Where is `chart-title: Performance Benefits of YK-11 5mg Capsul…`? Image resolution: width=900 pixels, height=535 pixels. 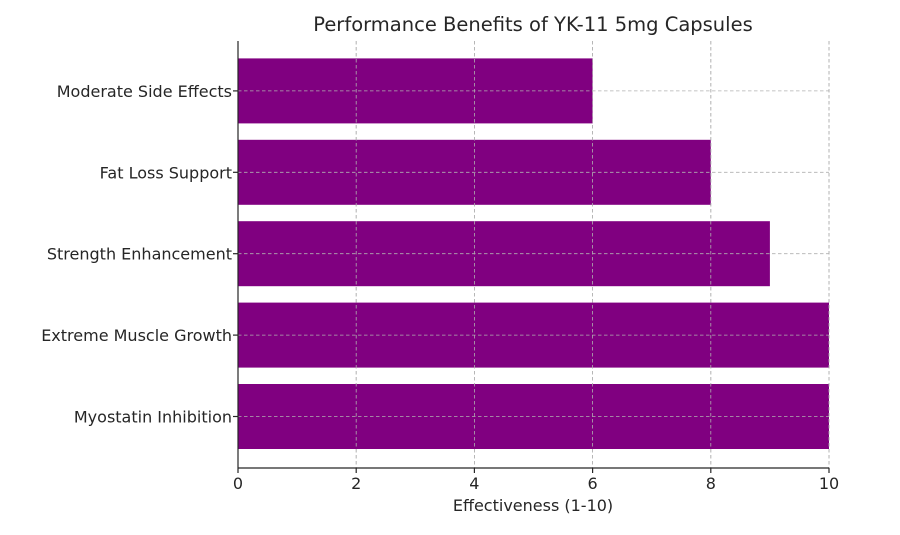 chart-title: Performance Benefits of YK-11 5mg Capsul… is located at coordinates (533, 24).